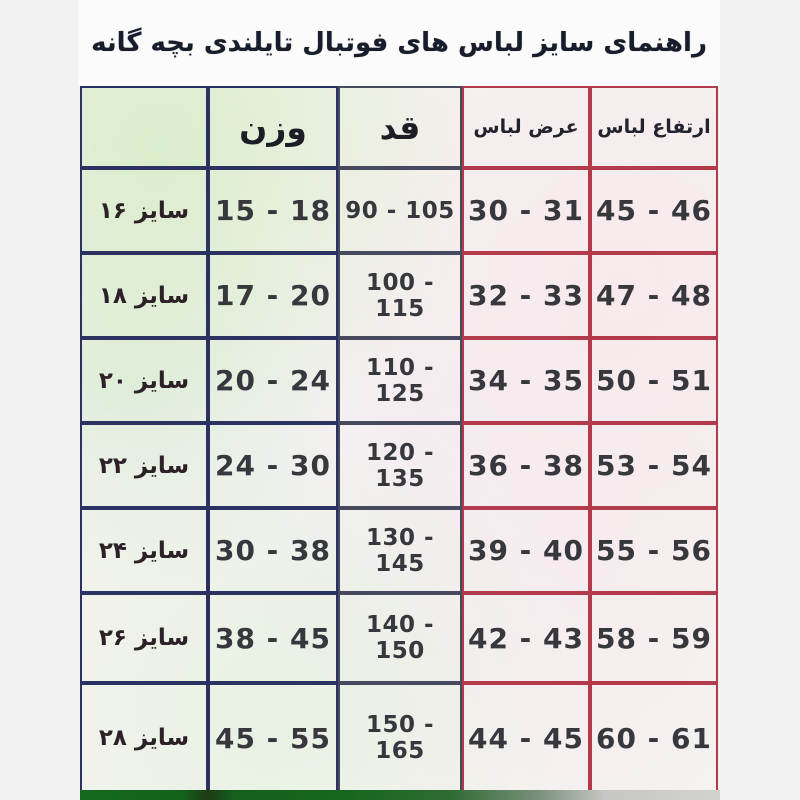  I want to click on header-row: وزن قد عرض لباس ارتفاع لباس, so click(399, 127).